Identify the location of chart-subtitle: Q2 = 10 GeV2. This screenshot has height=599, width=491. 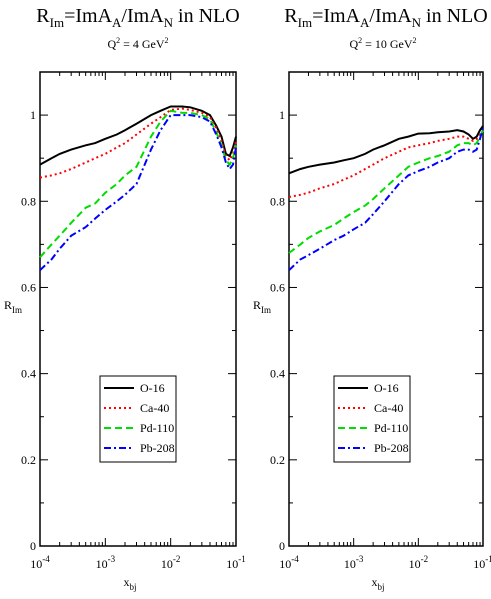
(382, 43).